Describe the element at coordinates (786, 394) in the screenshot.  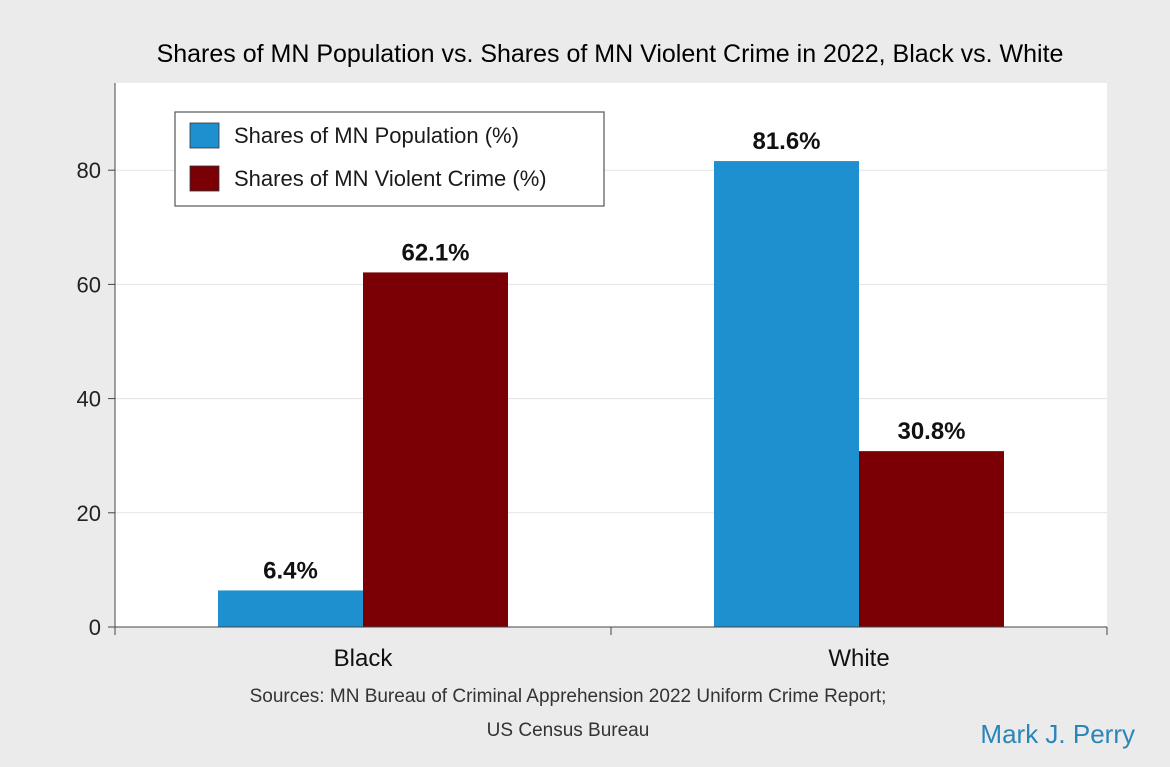
I see `bar-white-population` at that location.